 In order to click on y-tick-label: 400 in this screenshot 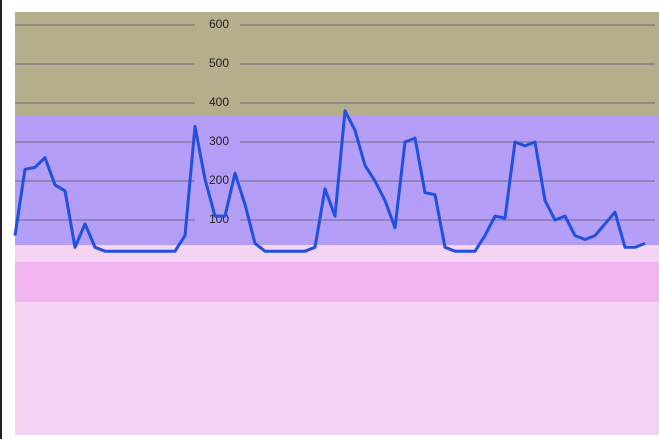, I will do `click(219, 102)`.